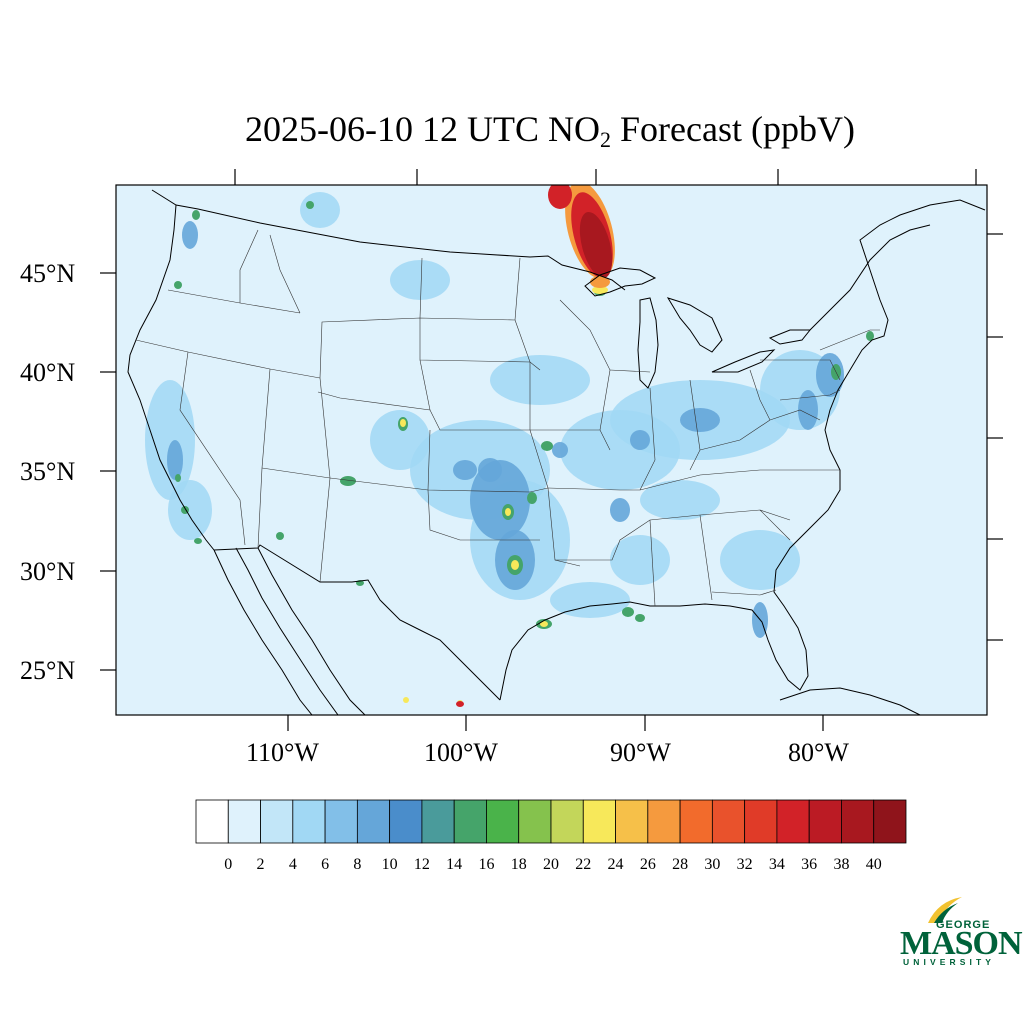 Image resolution: width=1024 pixels, height=1024 pixels. Describe the element at coordinates (583, 864) in the screenshot. I see `colorbar-tick-label: 22` at that location.